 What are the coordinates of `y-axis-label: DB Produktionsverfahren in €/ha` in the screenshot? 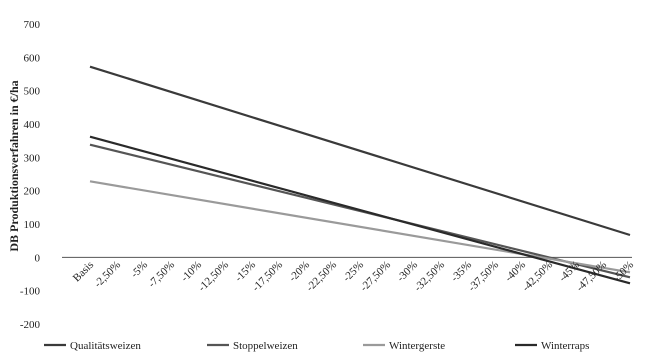 It's located at (14, 165).